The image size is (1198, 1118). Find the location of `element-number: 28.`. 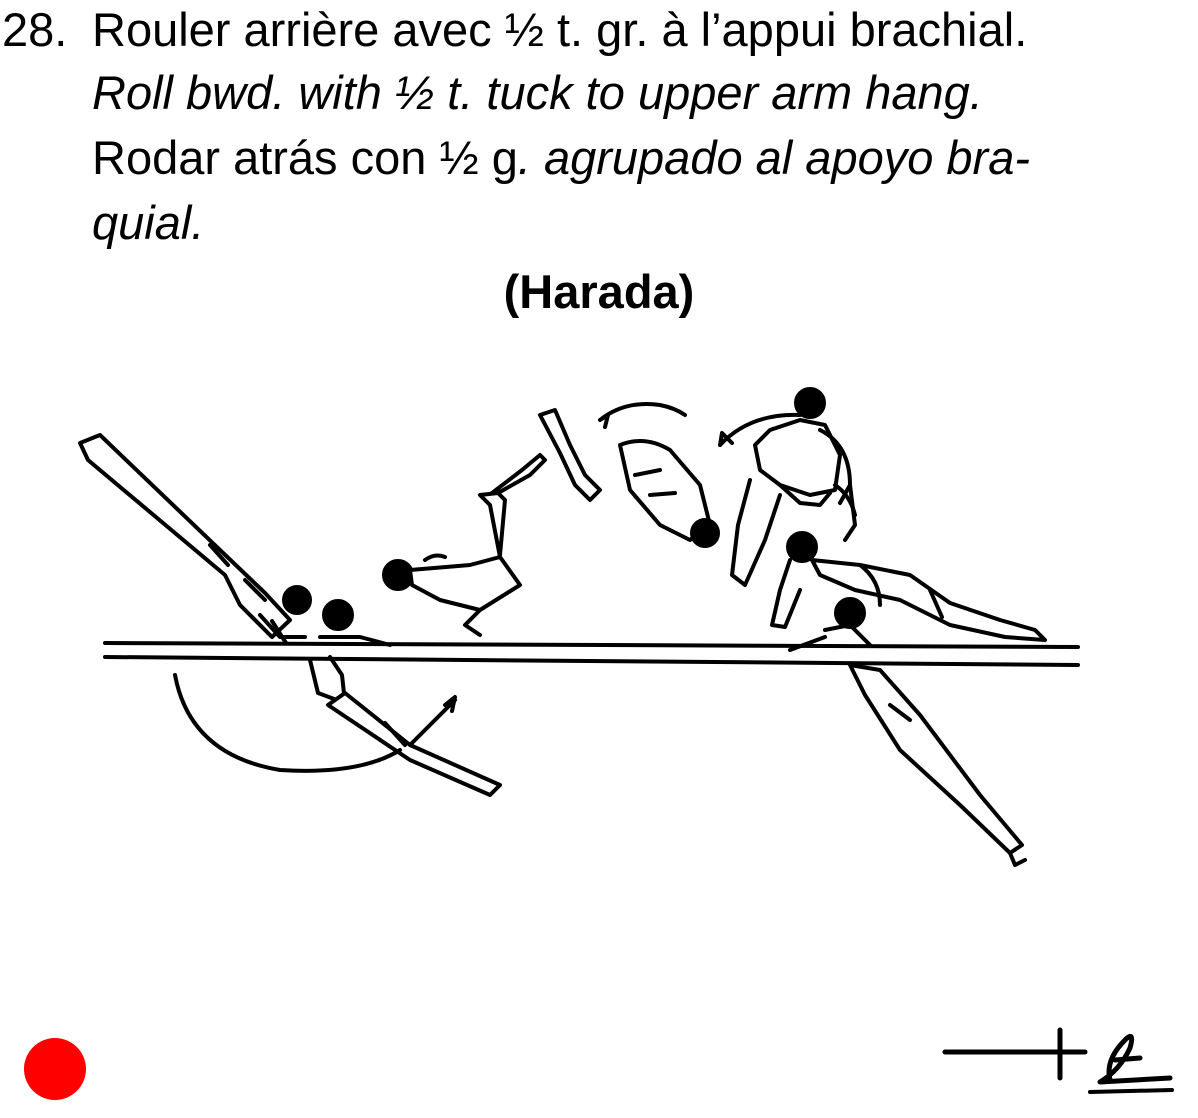

element-number: 28. is located at coordinates (35, 29).